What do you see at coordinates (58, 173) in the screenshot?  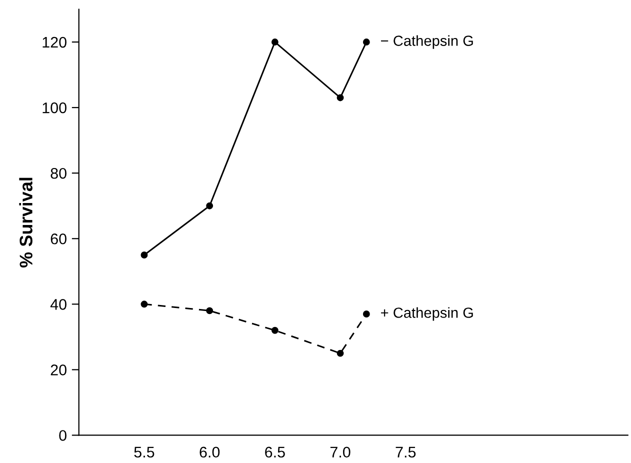 I see `y-tick-label: 80` at bounding box center [58, 173].